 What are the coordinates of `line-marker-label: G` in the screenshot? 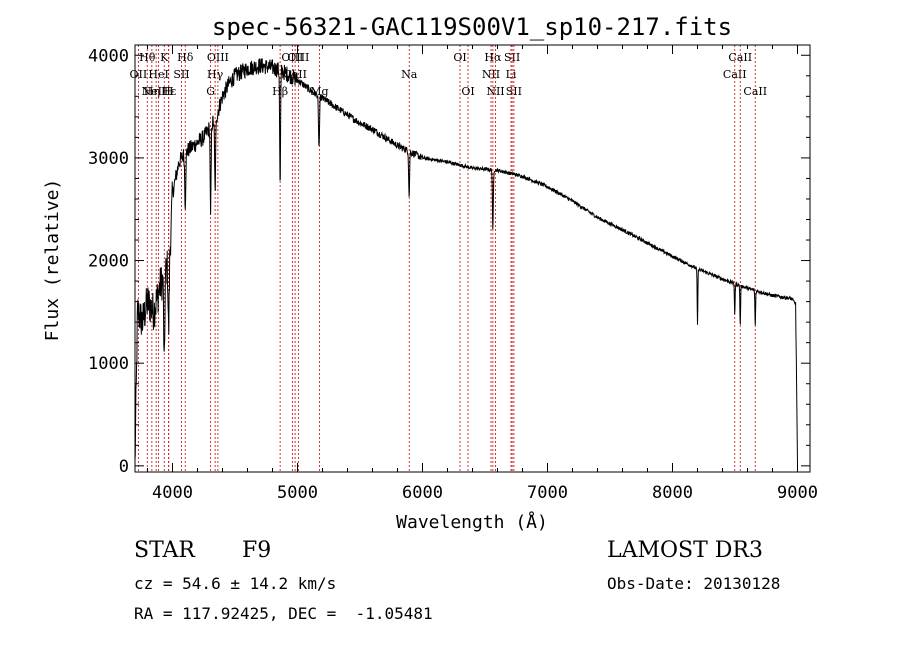 It's located at (210, 91).